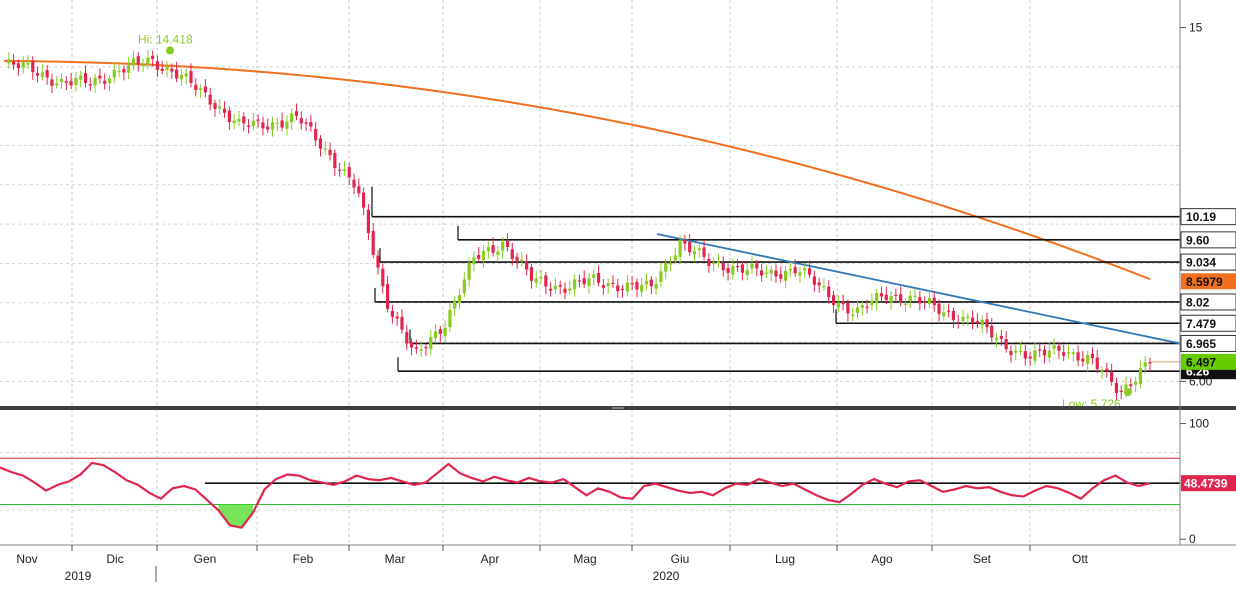 The image size is (1236, 589). What do you see at coordinates (395, 559) in the screenshot?
I see `month-label: Mar` at bounding box center [395, 559].